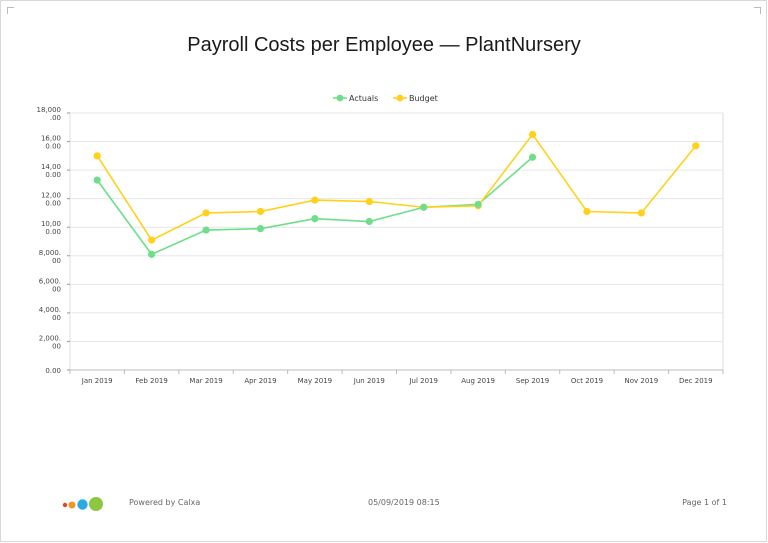 This screenshot has height=543, width=768. I want to click on y-tick-label: 8,000. 00, so click(50, 257).